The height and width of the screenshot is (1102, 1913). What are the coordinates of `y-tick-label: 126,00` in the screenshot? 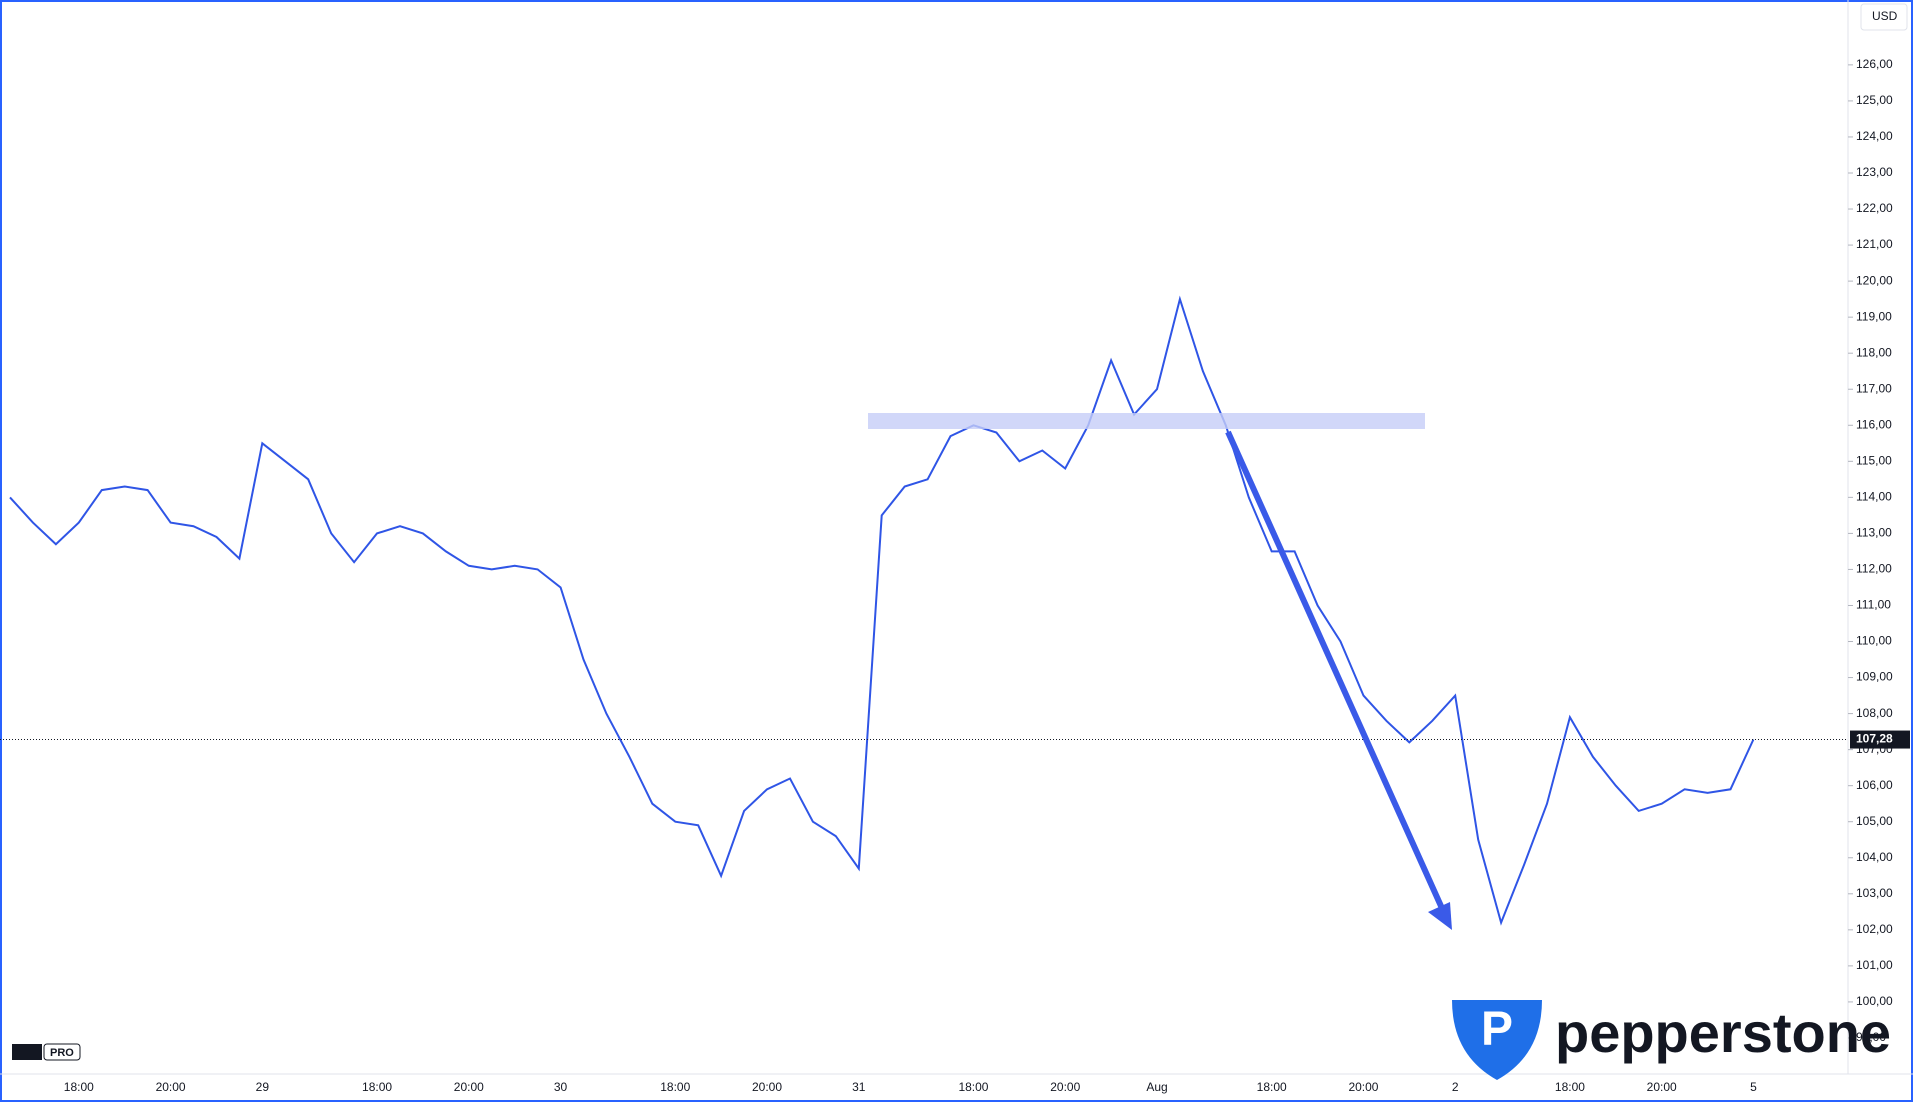 It's located at (1874, 64).